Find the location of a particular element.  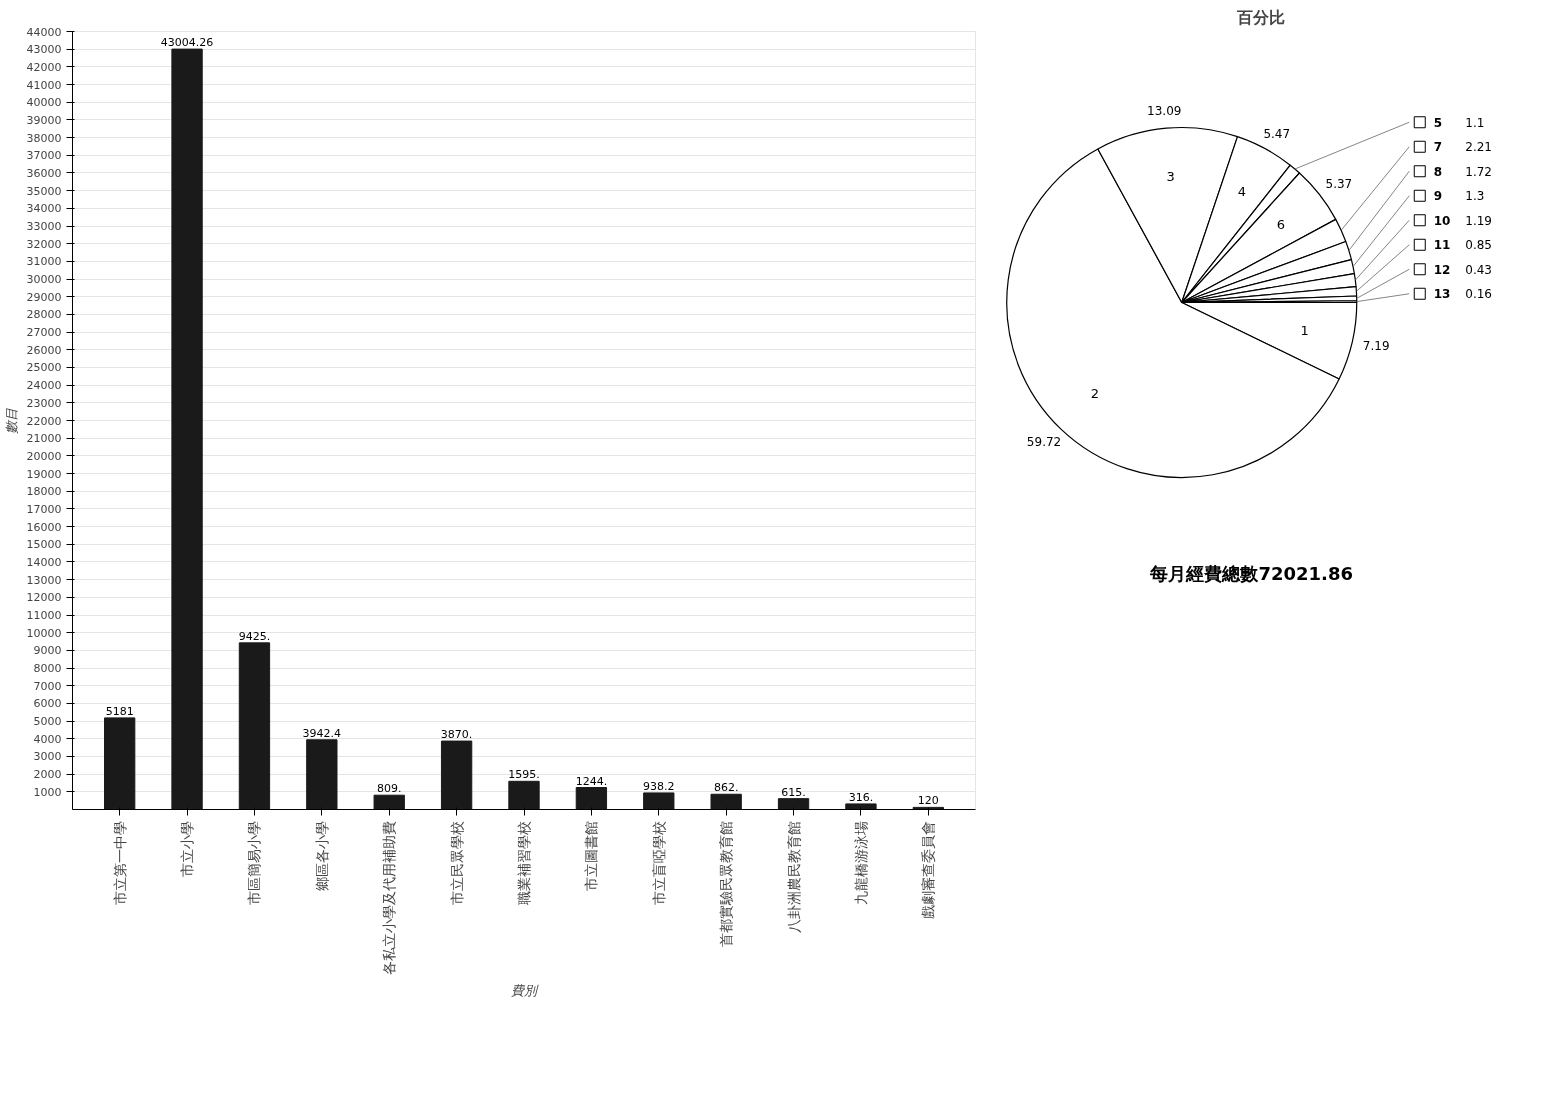

y-axis-title: 數目 is located at coordinates (11, 420).